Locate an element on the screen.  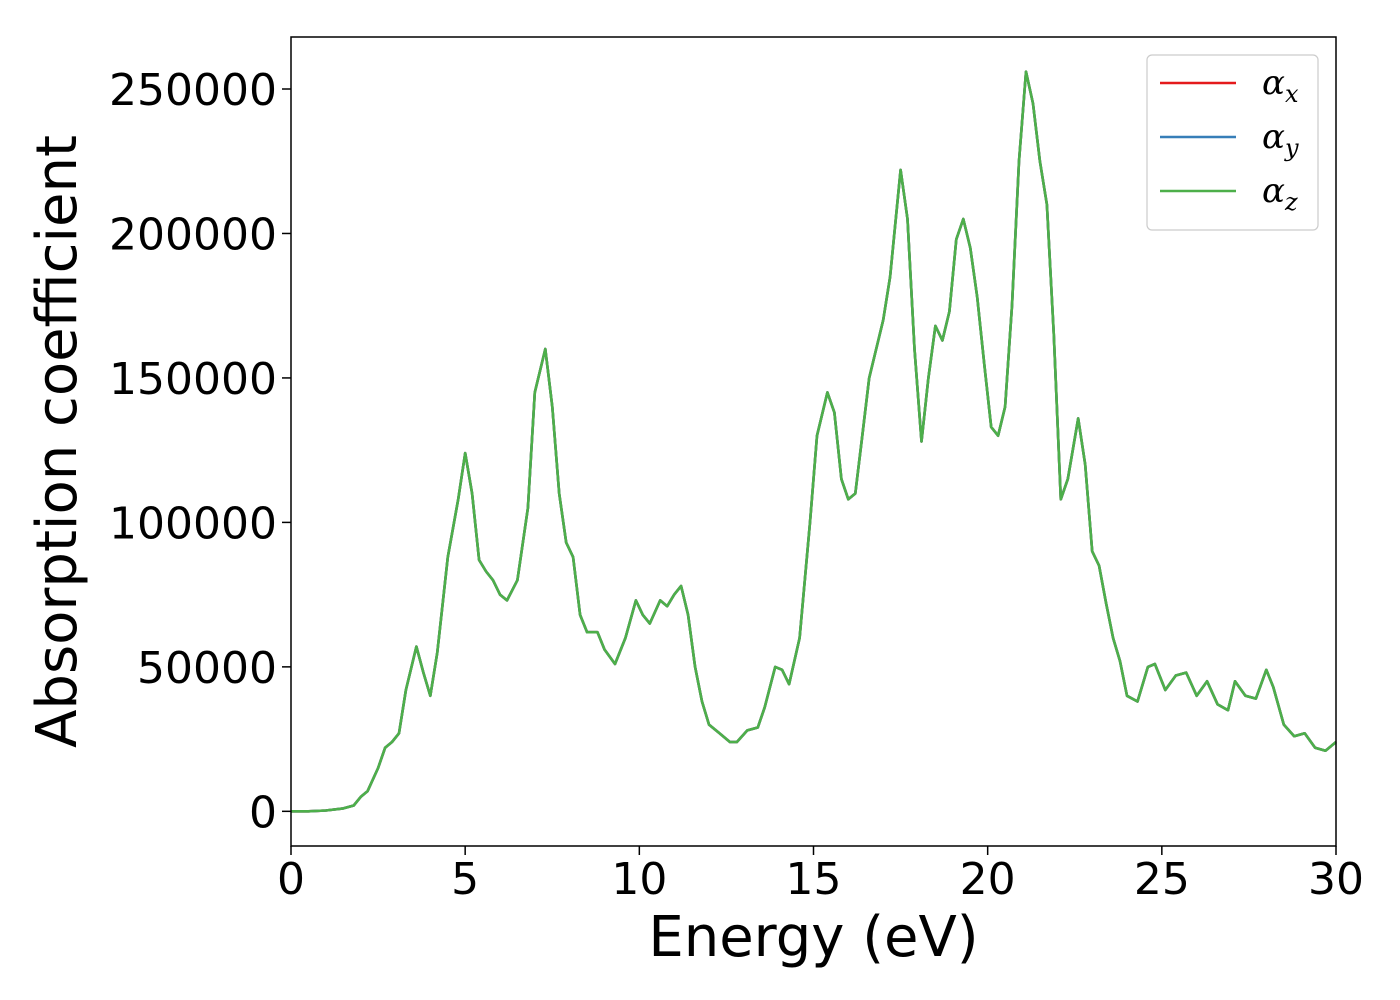
legend-label-x: αx is located at coordinates (1280, 85).